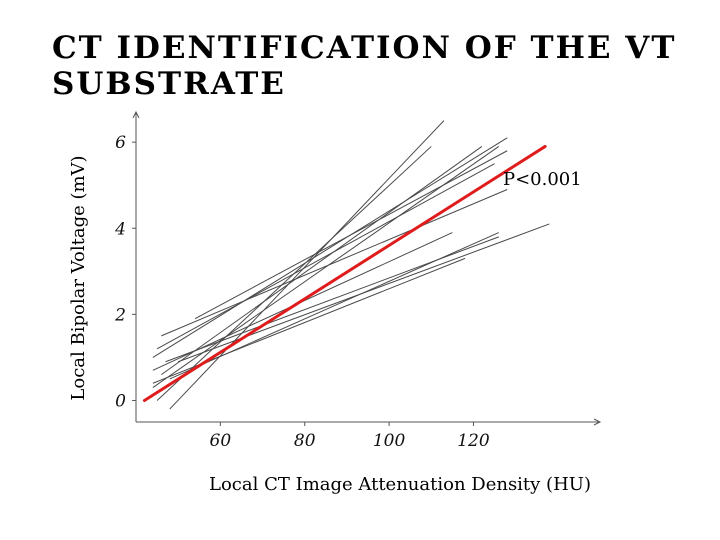 This screenshot has height=540, width=720. I want to click on x-tick-label: 80, so click(305, 441).